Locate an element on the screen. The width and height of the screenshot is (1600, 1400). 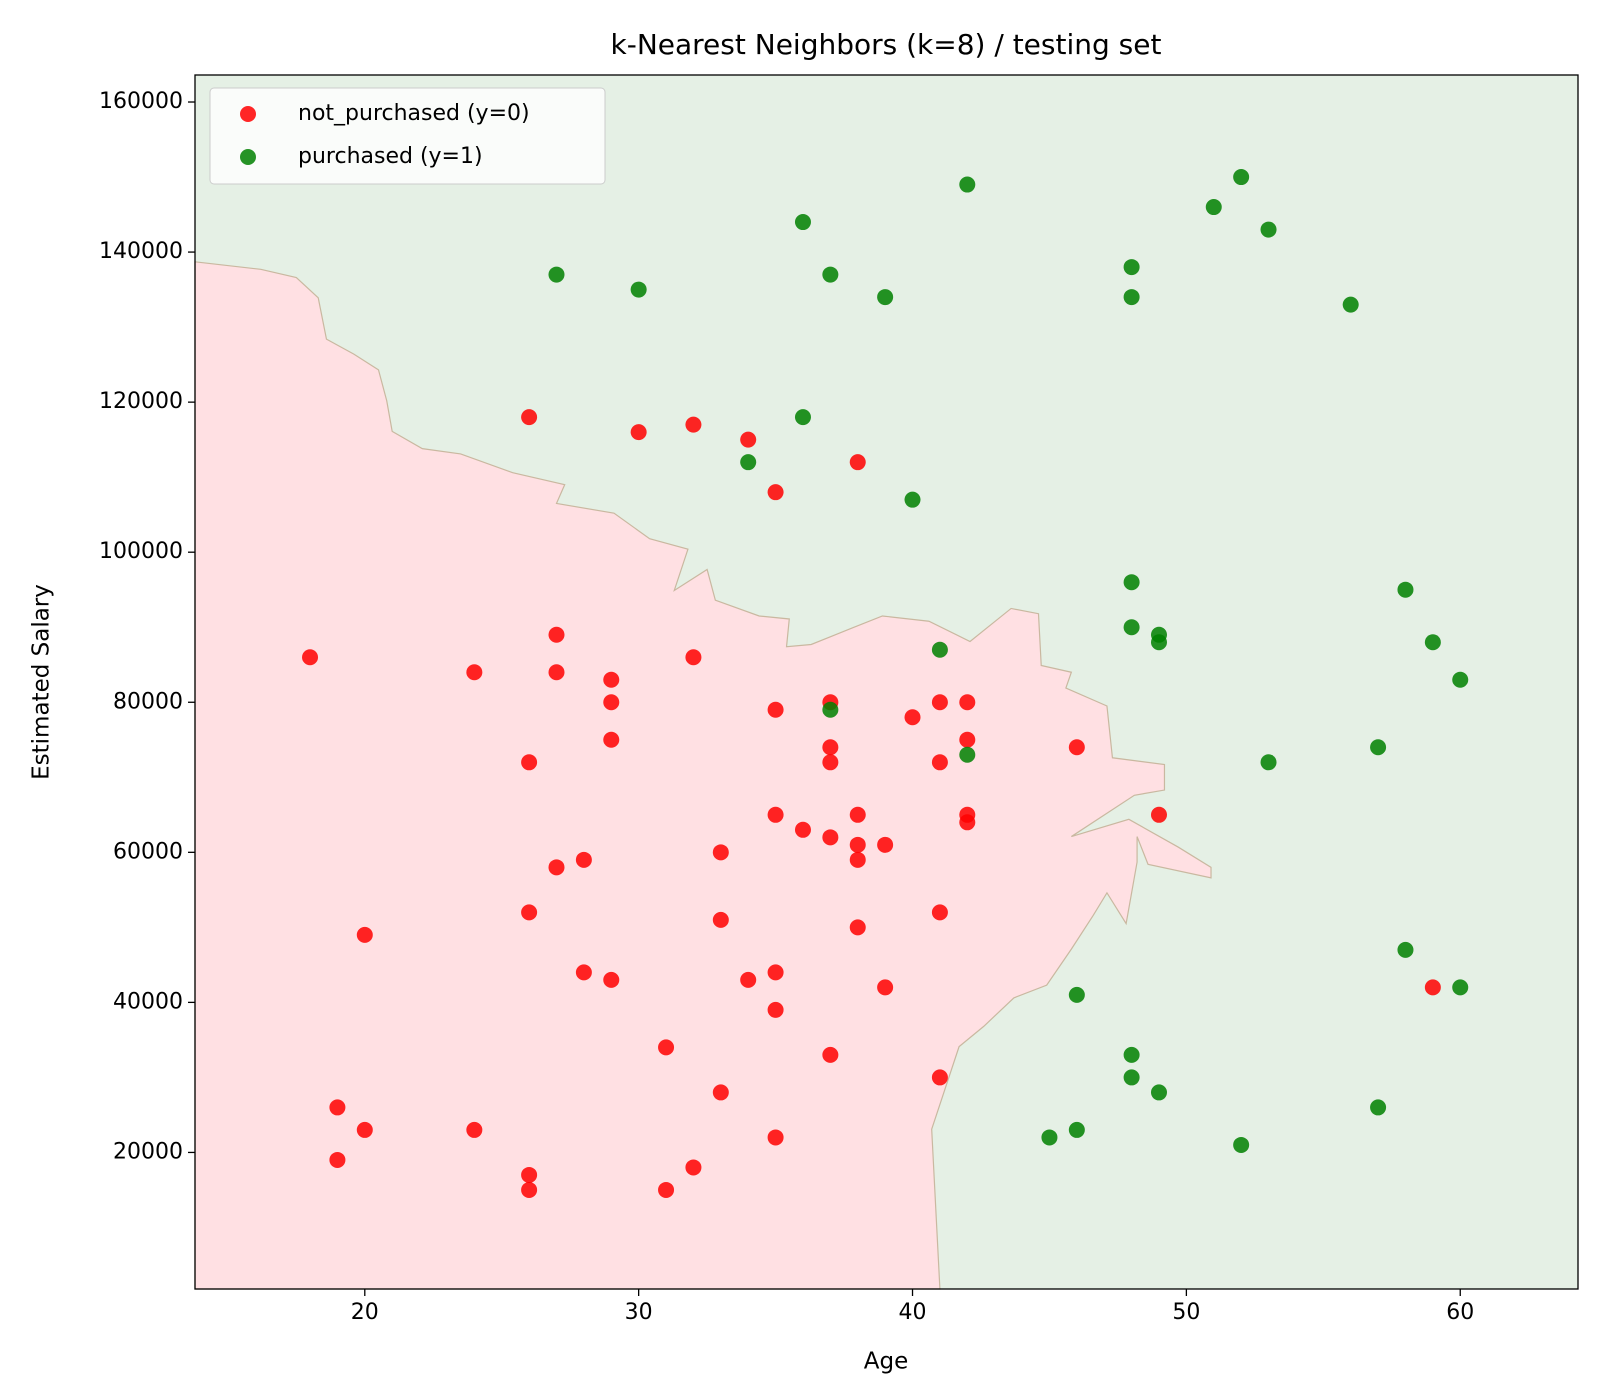
x-tick-label: 50 is located at coordinates (1186, 1312).